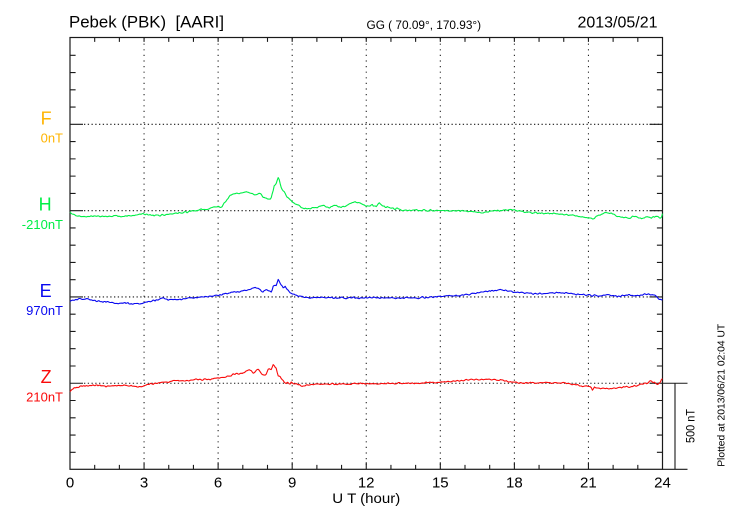 Image resolution: width=730 pixels, height=520 pixels. I want to click on svg-text: 18, so click(514, 482).